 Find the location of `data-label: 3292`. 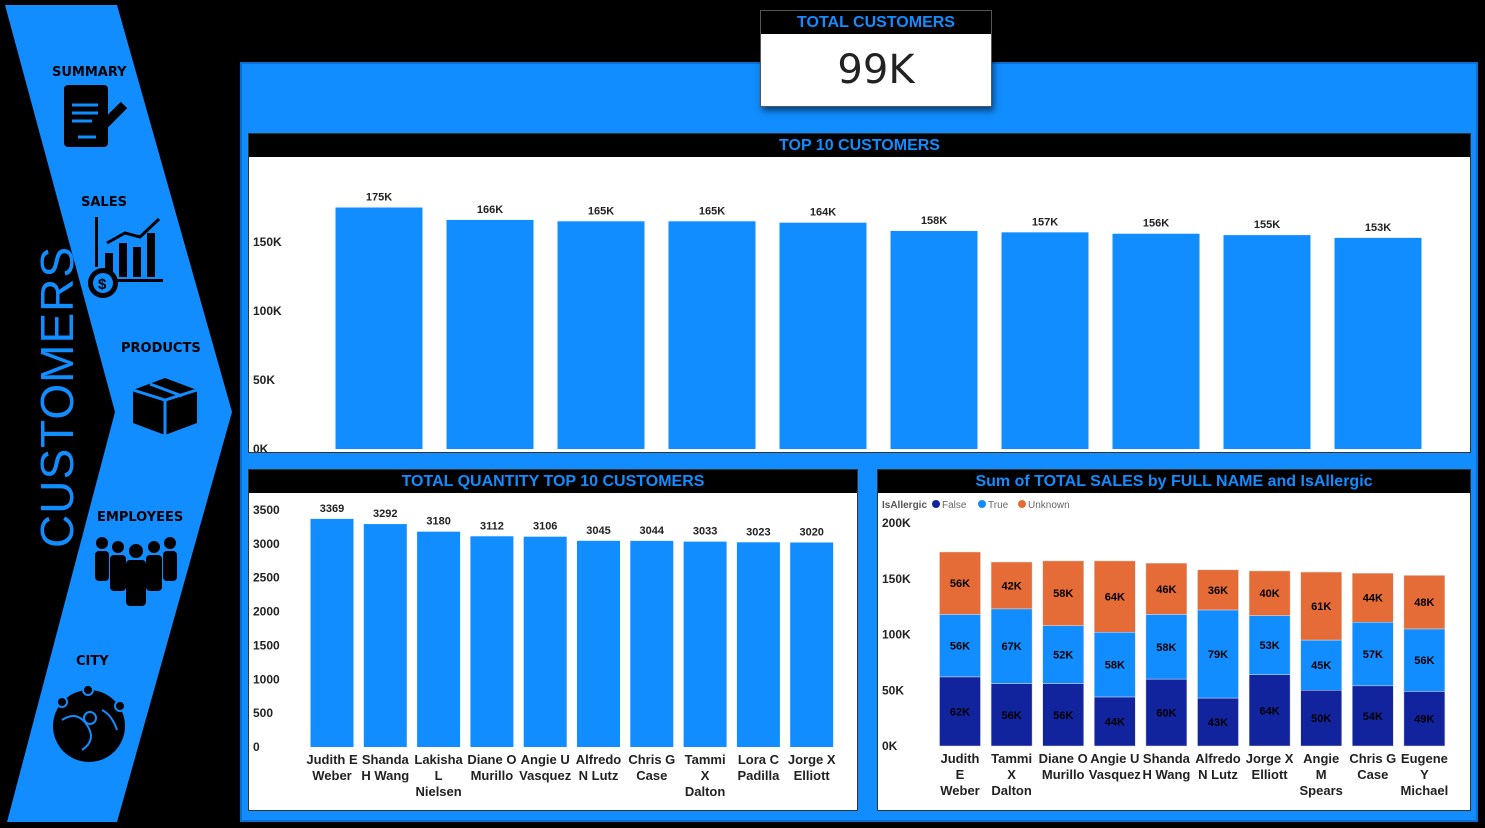

data-label: 3292 is located at coordinates (385, 514).